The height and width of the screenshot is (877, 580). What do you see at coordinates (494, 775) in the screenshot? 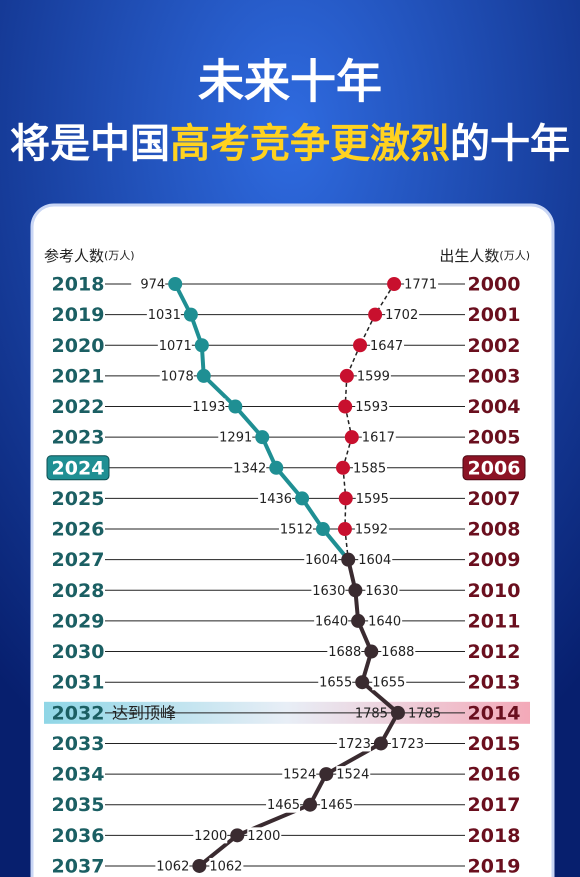
I see `right-year: 2016` at bounding box center [494, 775].